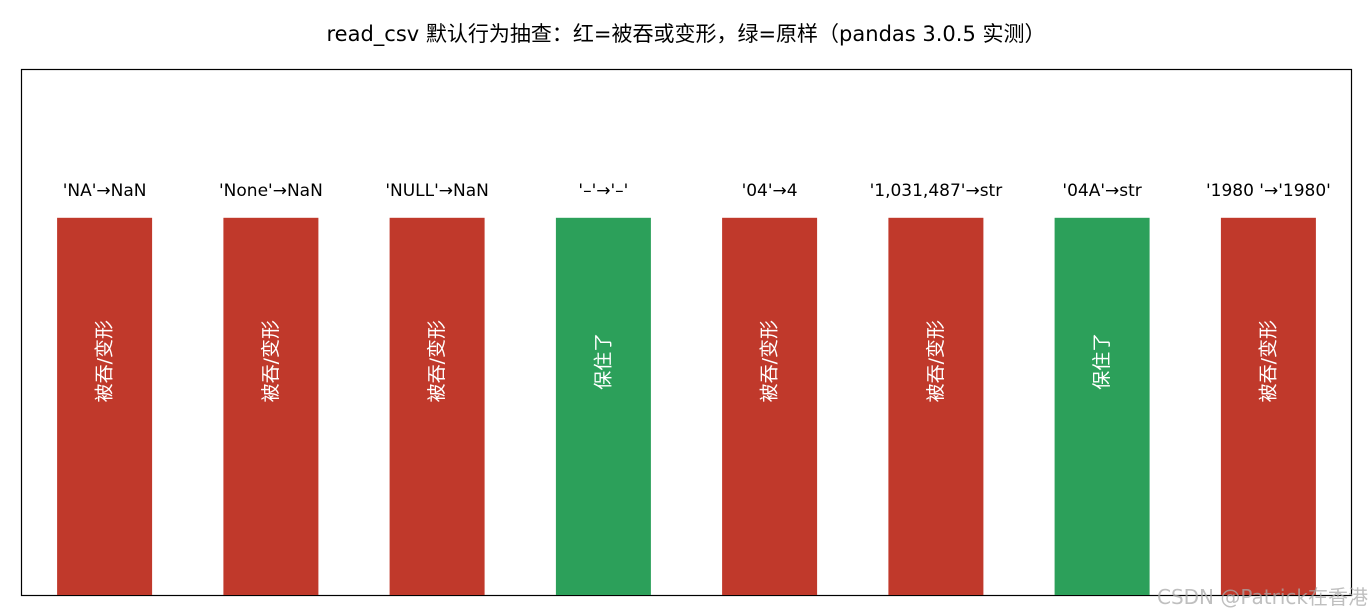 The width and height of the screenshot is (1372, 616). What do you see at coordinates (1268, 191) in the screenshot?
I see `category-label-8: '1980 '→'1980'` at bounding box center [1268, 191].